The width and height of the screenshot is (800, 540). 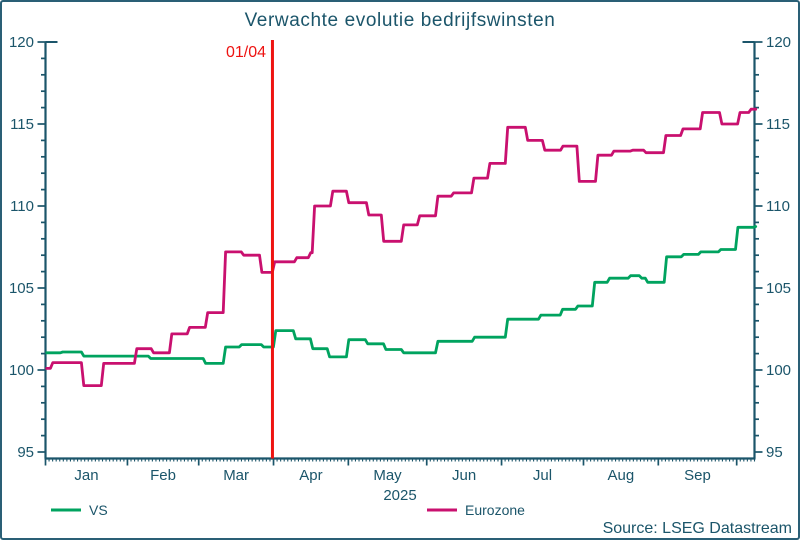 I want to click on y-tick-label-left: 120, so click(x=21, y=42).